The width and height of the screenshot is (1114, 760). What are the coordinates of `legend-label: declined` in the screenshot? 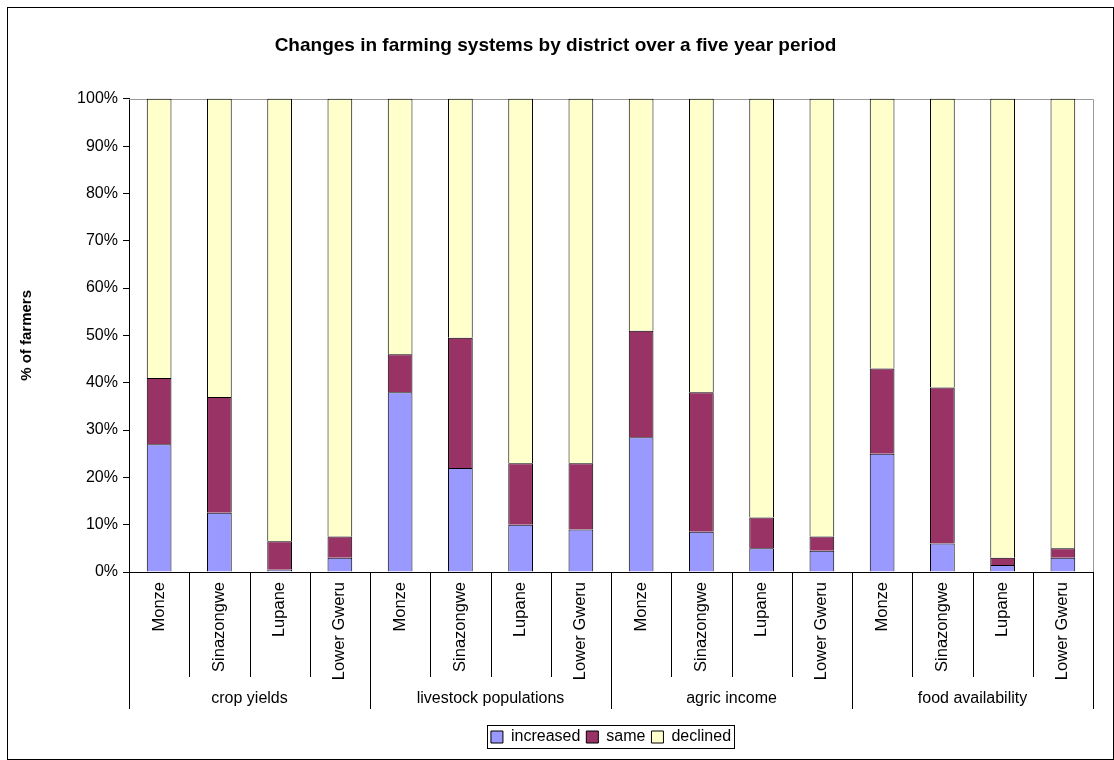 It's located at (701, 736).